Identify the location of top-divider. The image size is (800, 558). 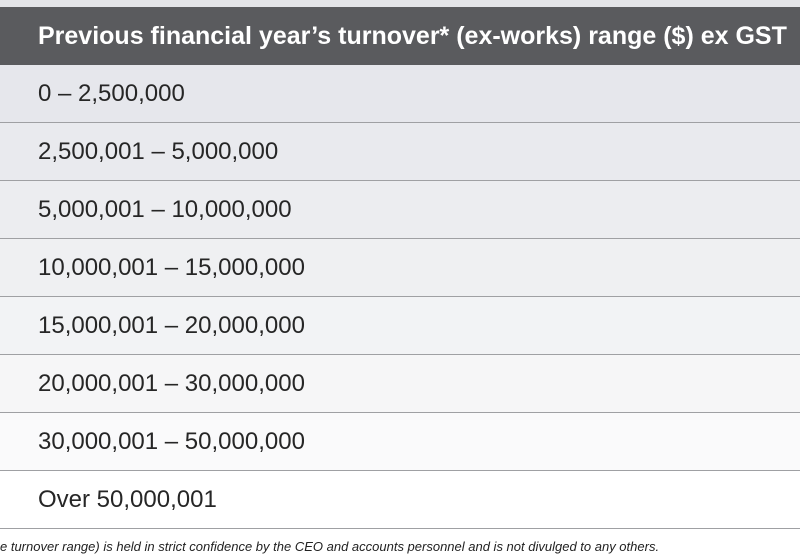
(400, 3).